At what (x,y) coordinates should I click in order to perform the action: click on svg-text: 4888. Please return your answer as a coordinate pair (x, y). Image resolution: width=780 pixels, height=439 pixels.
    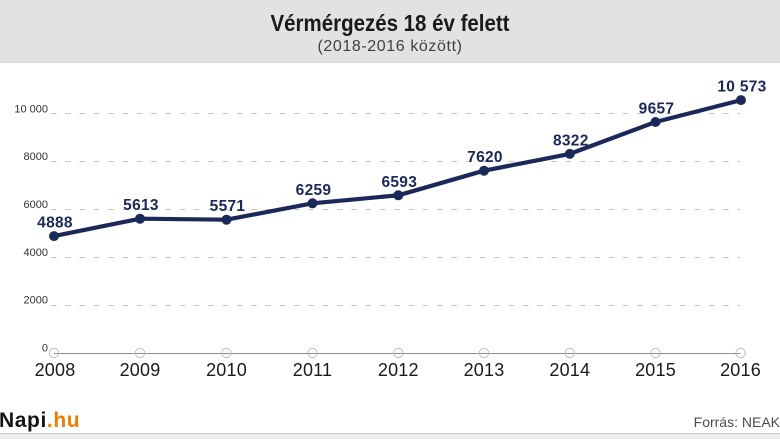
    Looking at the image, I should click on (55, 223).